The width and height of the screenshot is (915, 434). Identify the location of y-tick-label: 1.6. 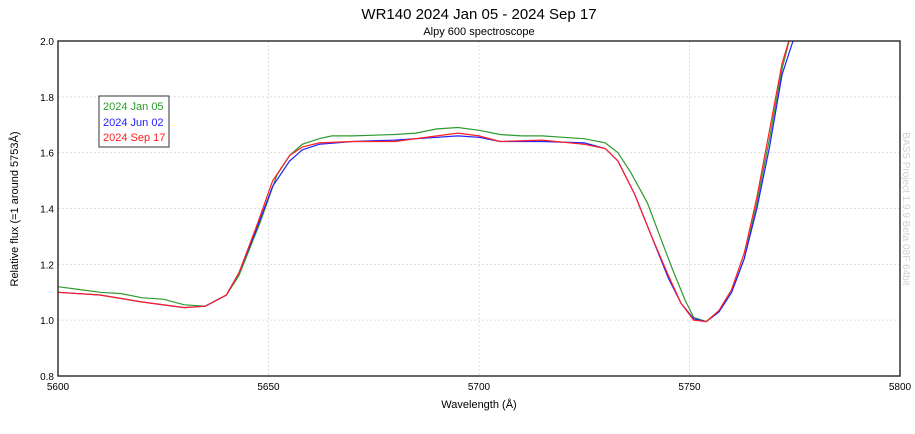
(47, 154).